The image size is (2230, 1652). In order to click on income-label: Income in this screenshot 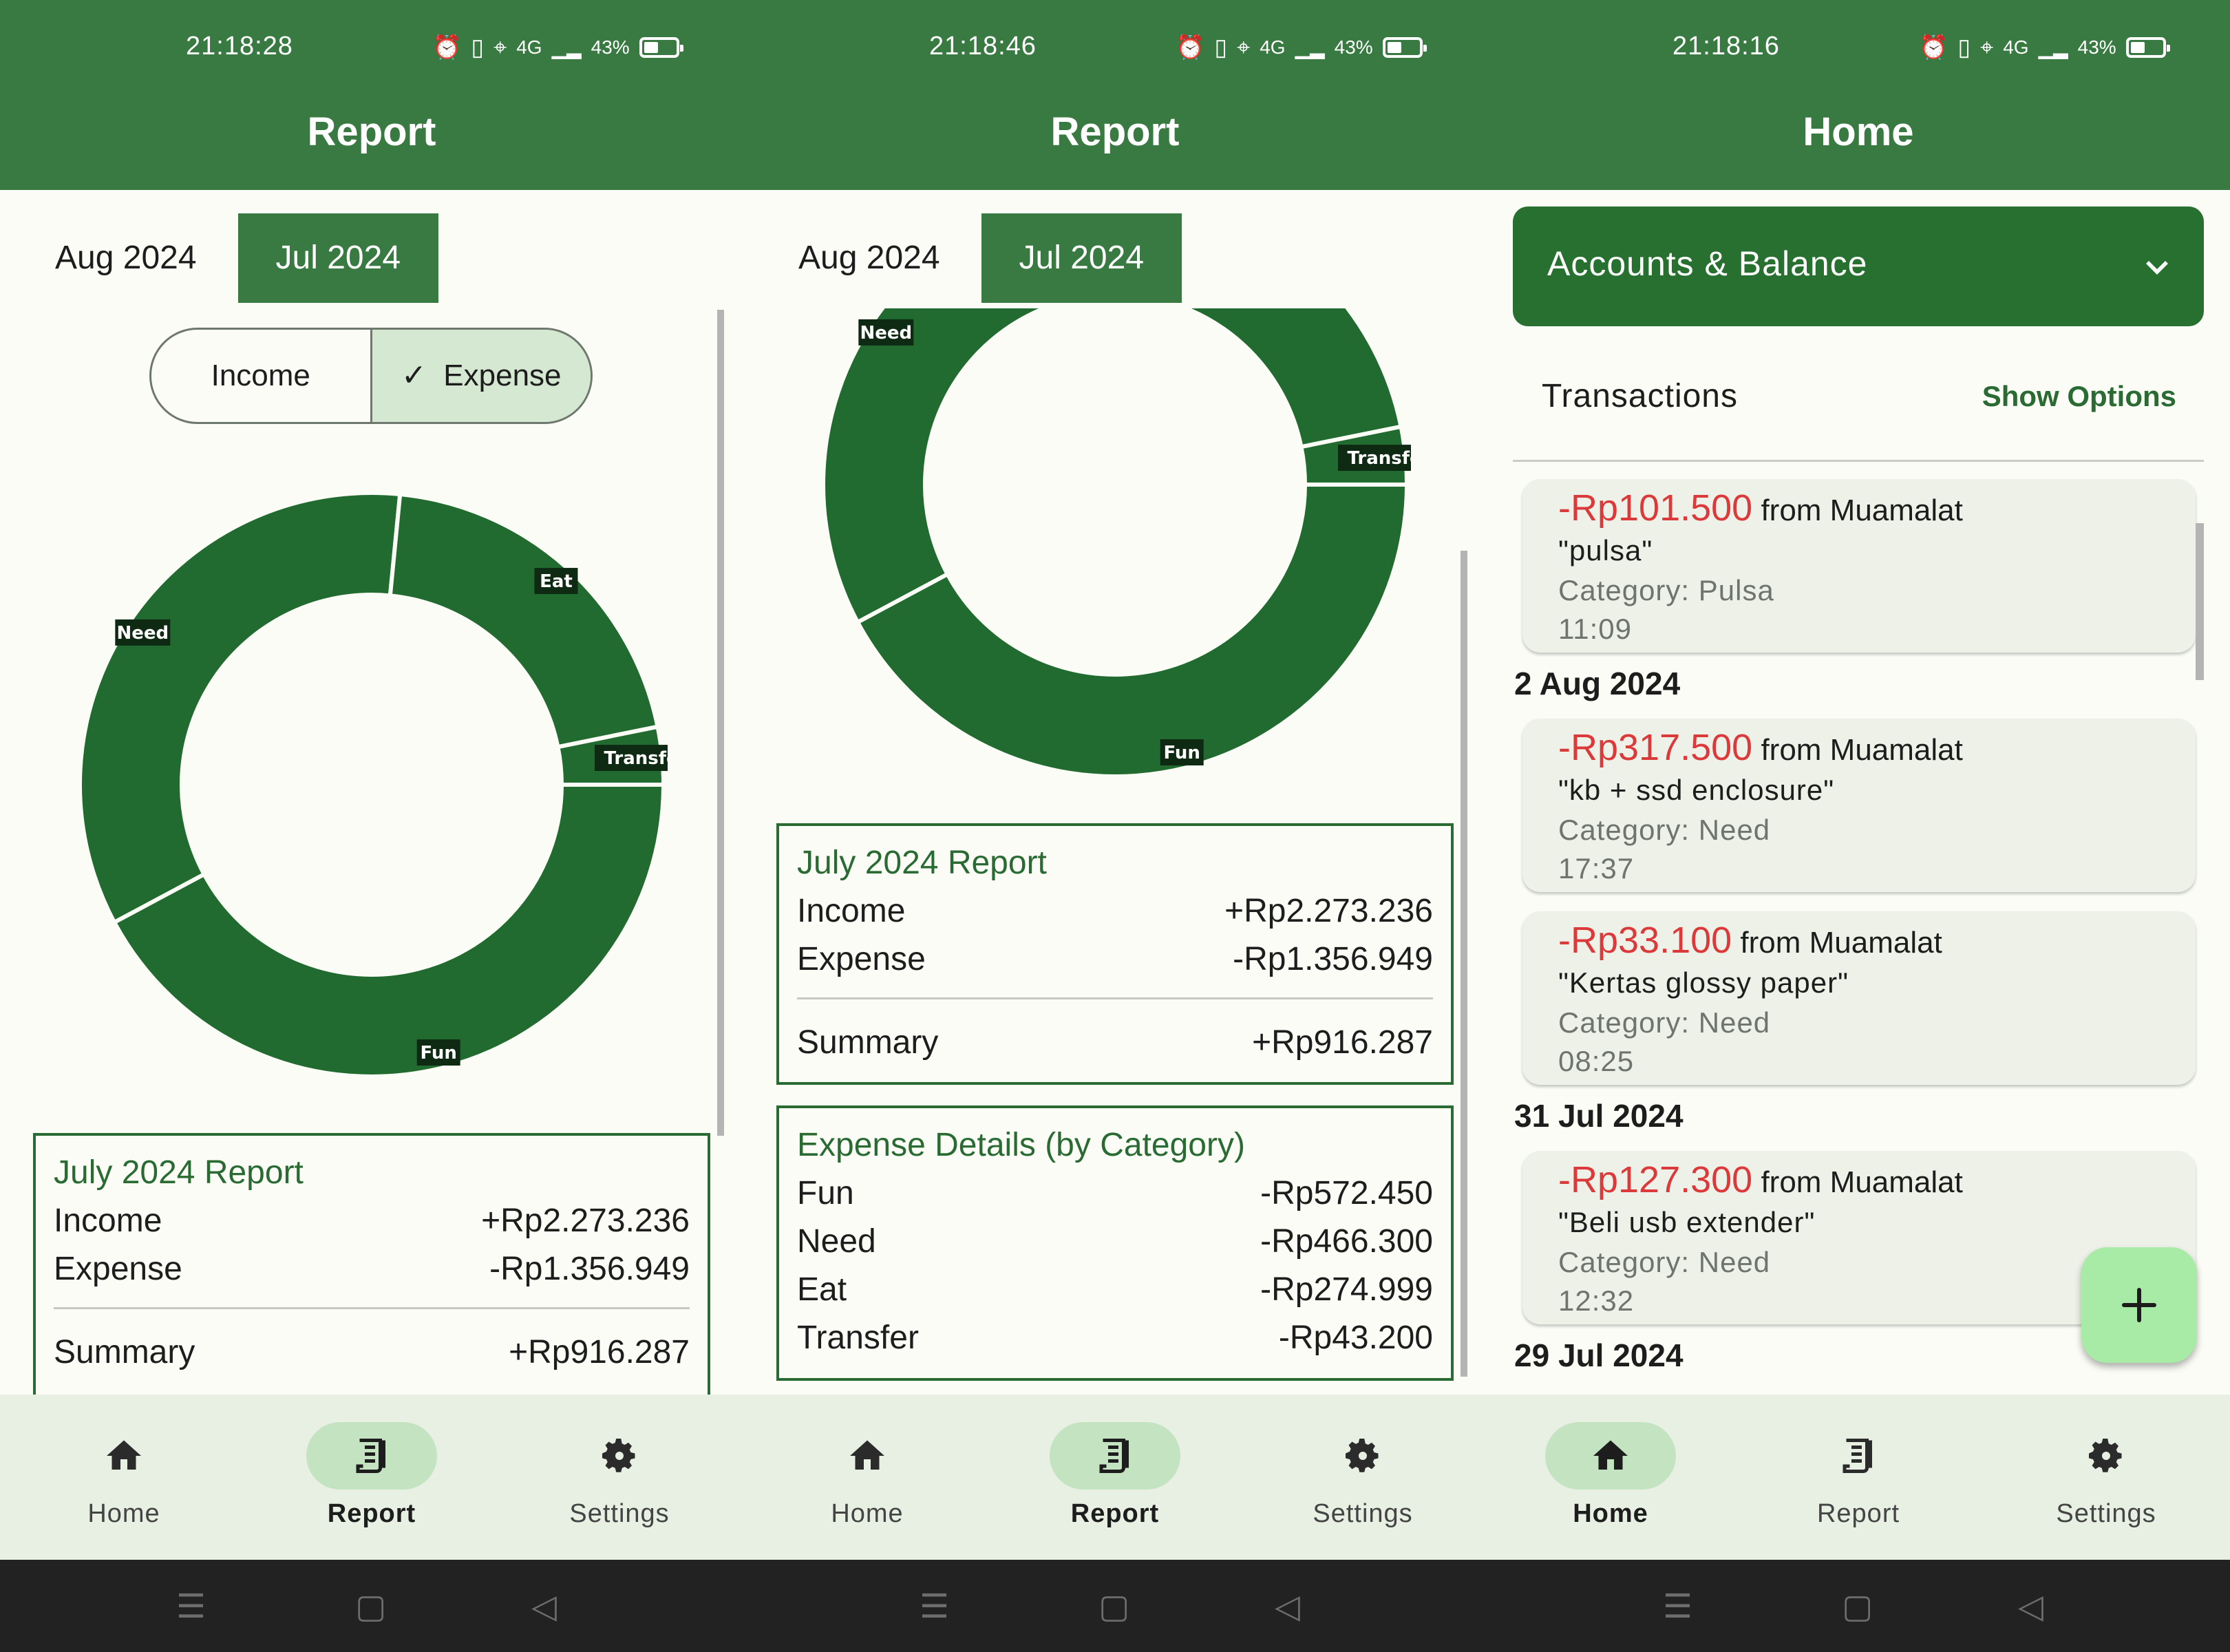, I will do `click(260, 375)`.